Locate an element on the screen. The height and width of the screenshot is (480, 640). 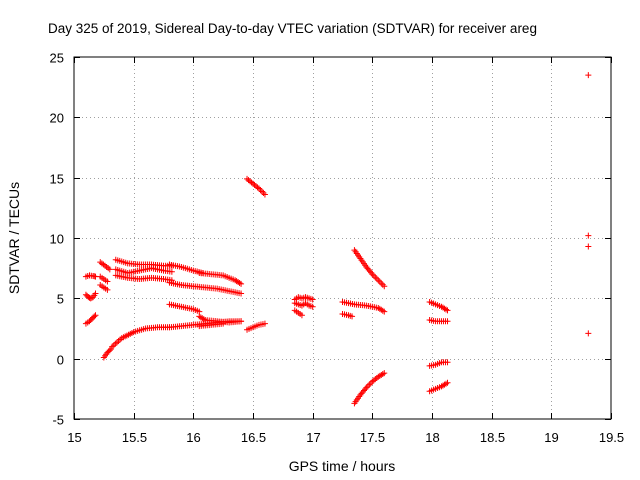
y-tick-label: 15 is located at coordinates (57, 179).